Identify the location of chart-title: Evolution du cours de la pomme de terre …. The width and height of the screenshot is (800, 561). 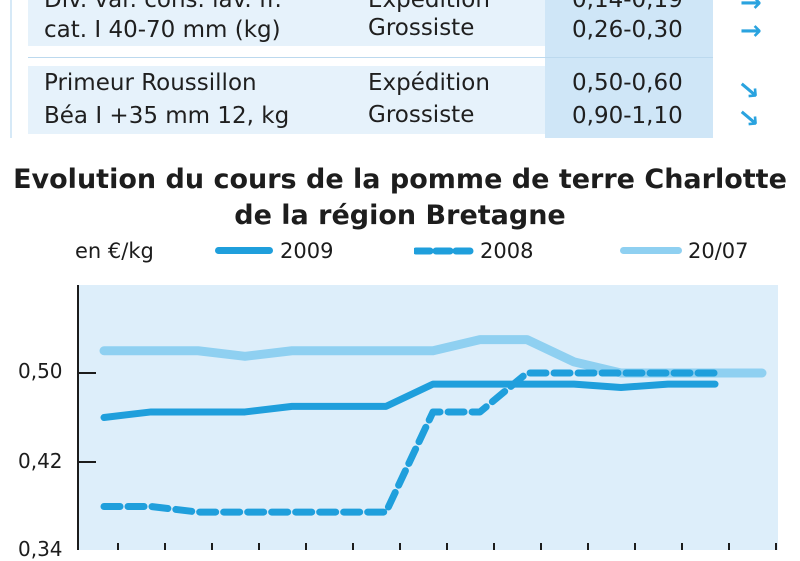
(400, 179).